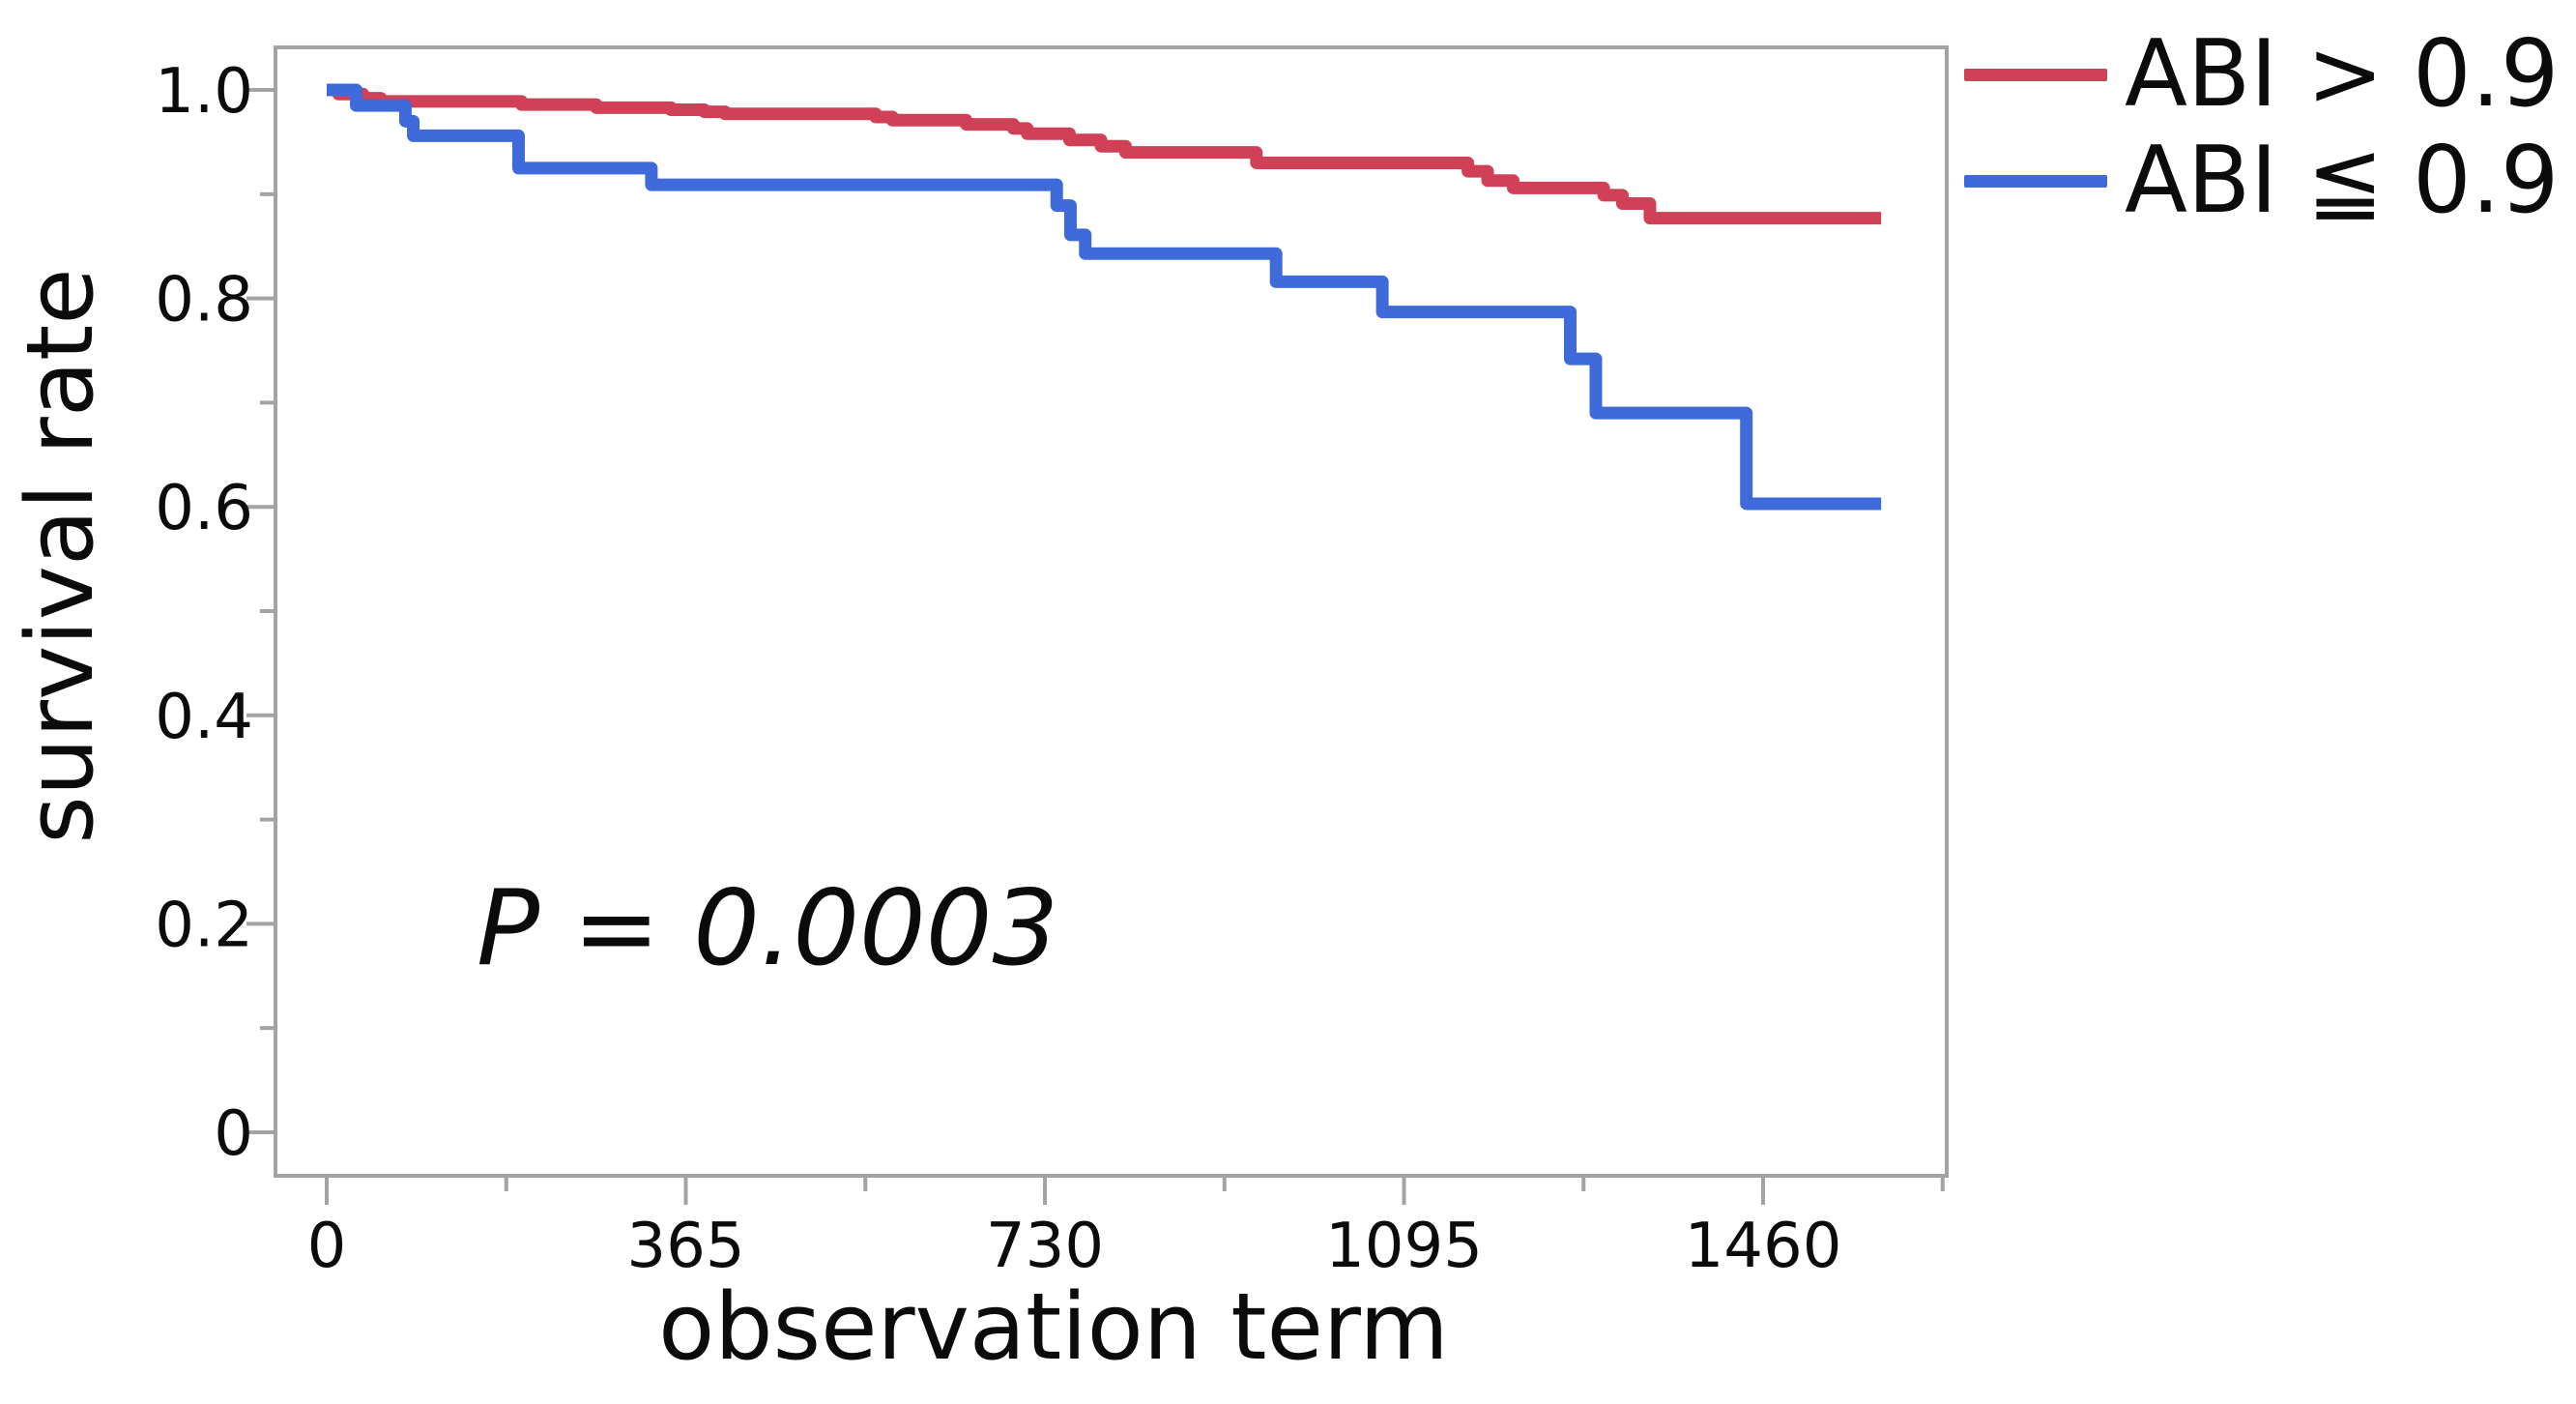  I want to click on legend-label-abi-gt-09: ABI > 0.9, so click(2342, 74).